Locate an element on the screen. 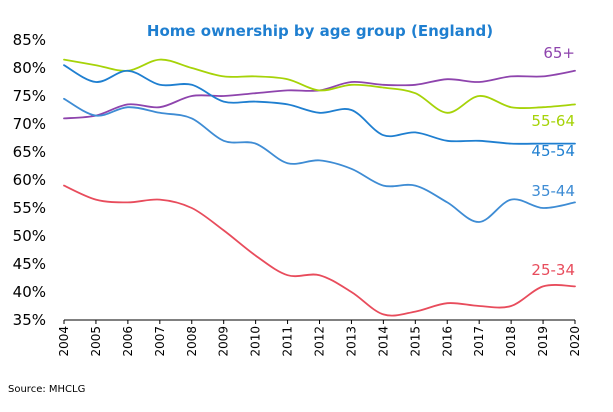 The image size is (613, 412). y-tick-label: 60% is located at coordinates (29, 180).